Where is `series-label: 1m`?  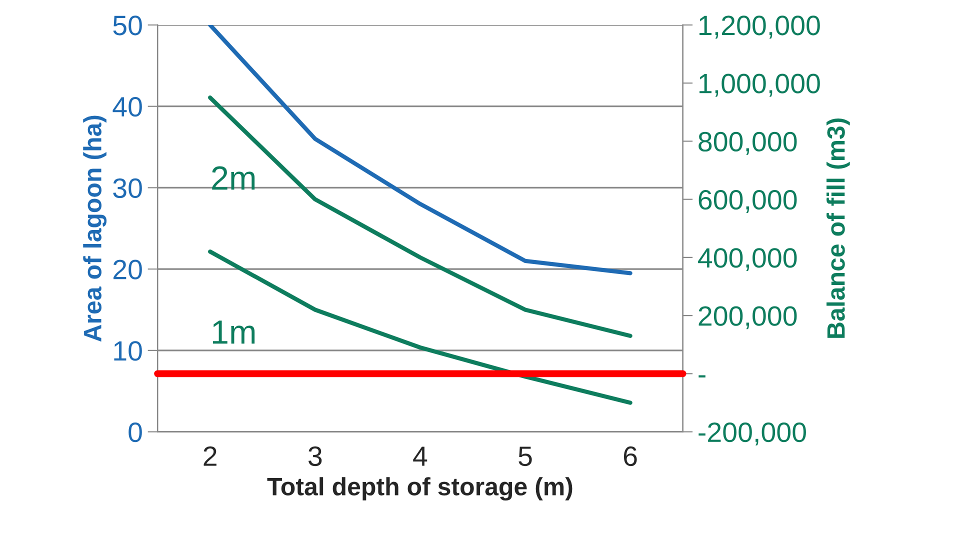 series-label: 1m is located at coordinates (233, 332).